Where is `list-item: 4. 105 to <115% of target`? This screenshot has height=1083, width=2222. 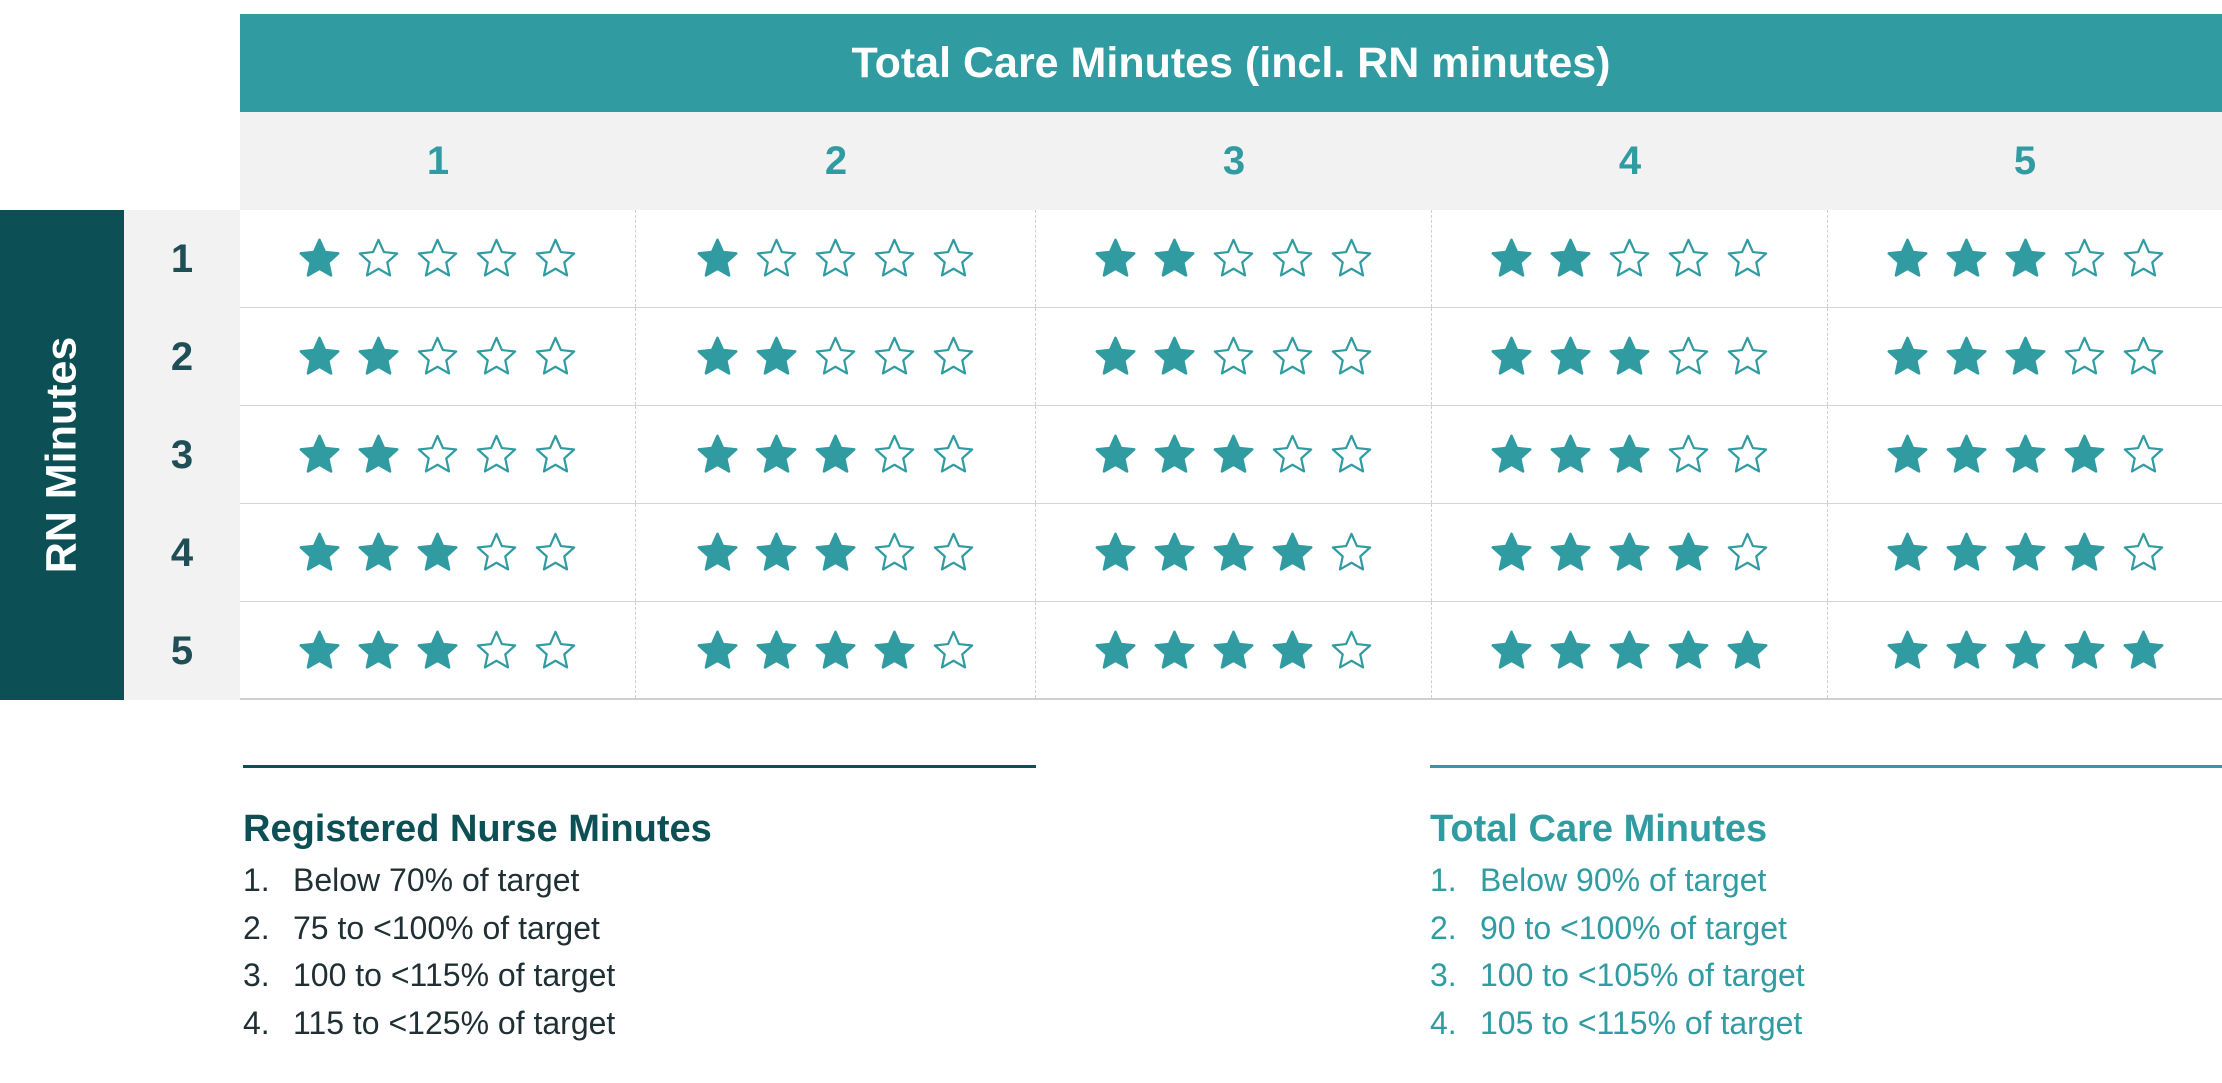 list-item: 4. 105 to <115% of target is located at coordinates (1616, 1022).